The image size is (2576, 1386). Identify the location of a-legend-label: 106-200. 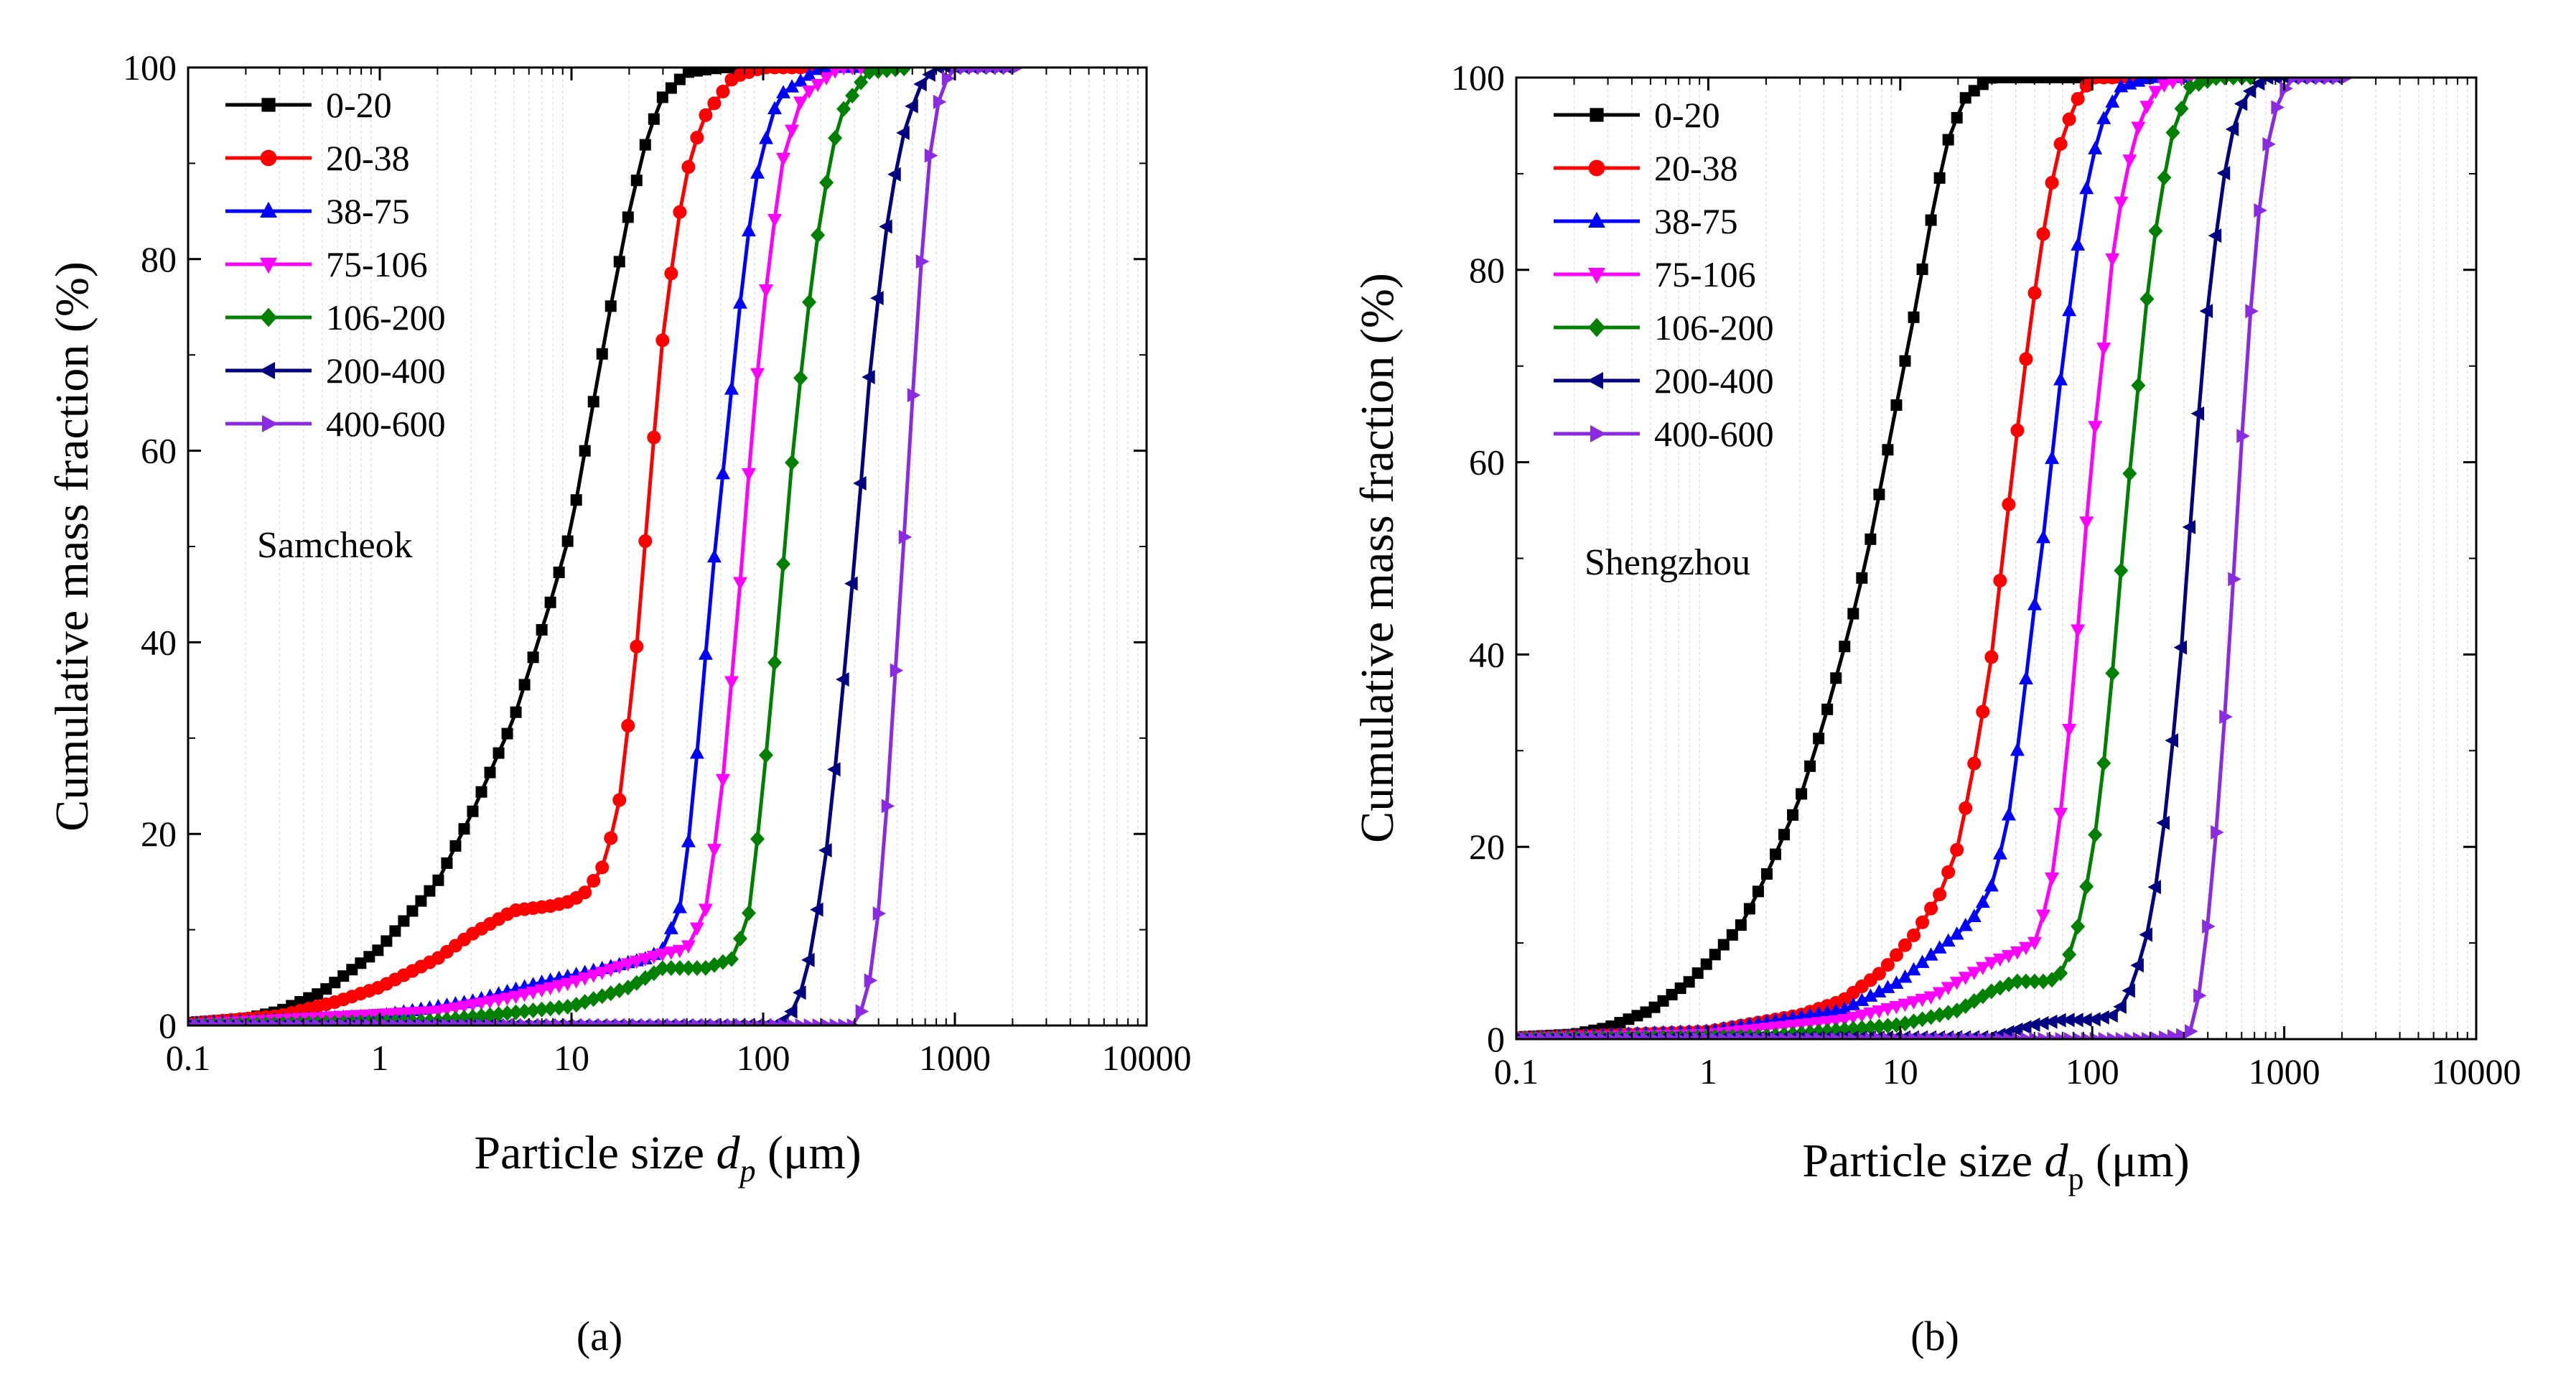
(386, 317).